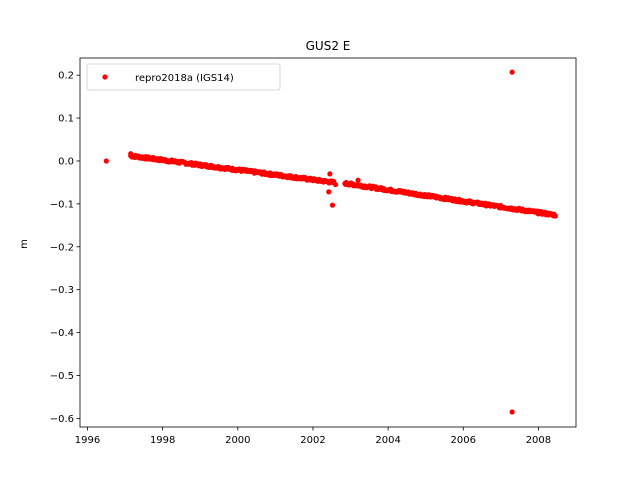 The width and height of the screenshot is (640, 480). I want to click on x-tick-label: 2004, so click(387, 440).